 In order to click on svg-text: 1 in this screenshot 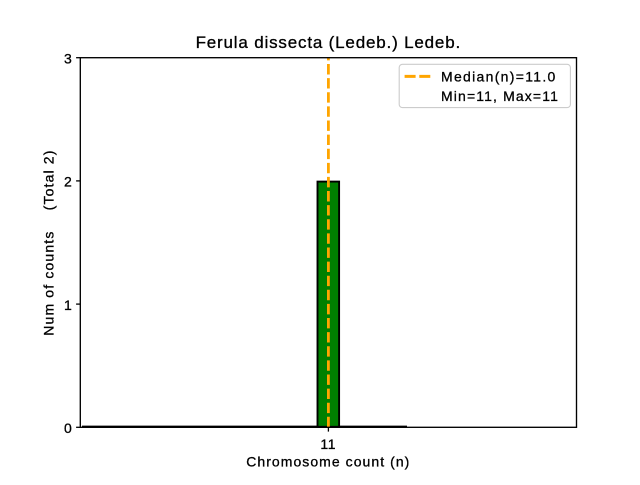, I will do `click(68, 305)`.